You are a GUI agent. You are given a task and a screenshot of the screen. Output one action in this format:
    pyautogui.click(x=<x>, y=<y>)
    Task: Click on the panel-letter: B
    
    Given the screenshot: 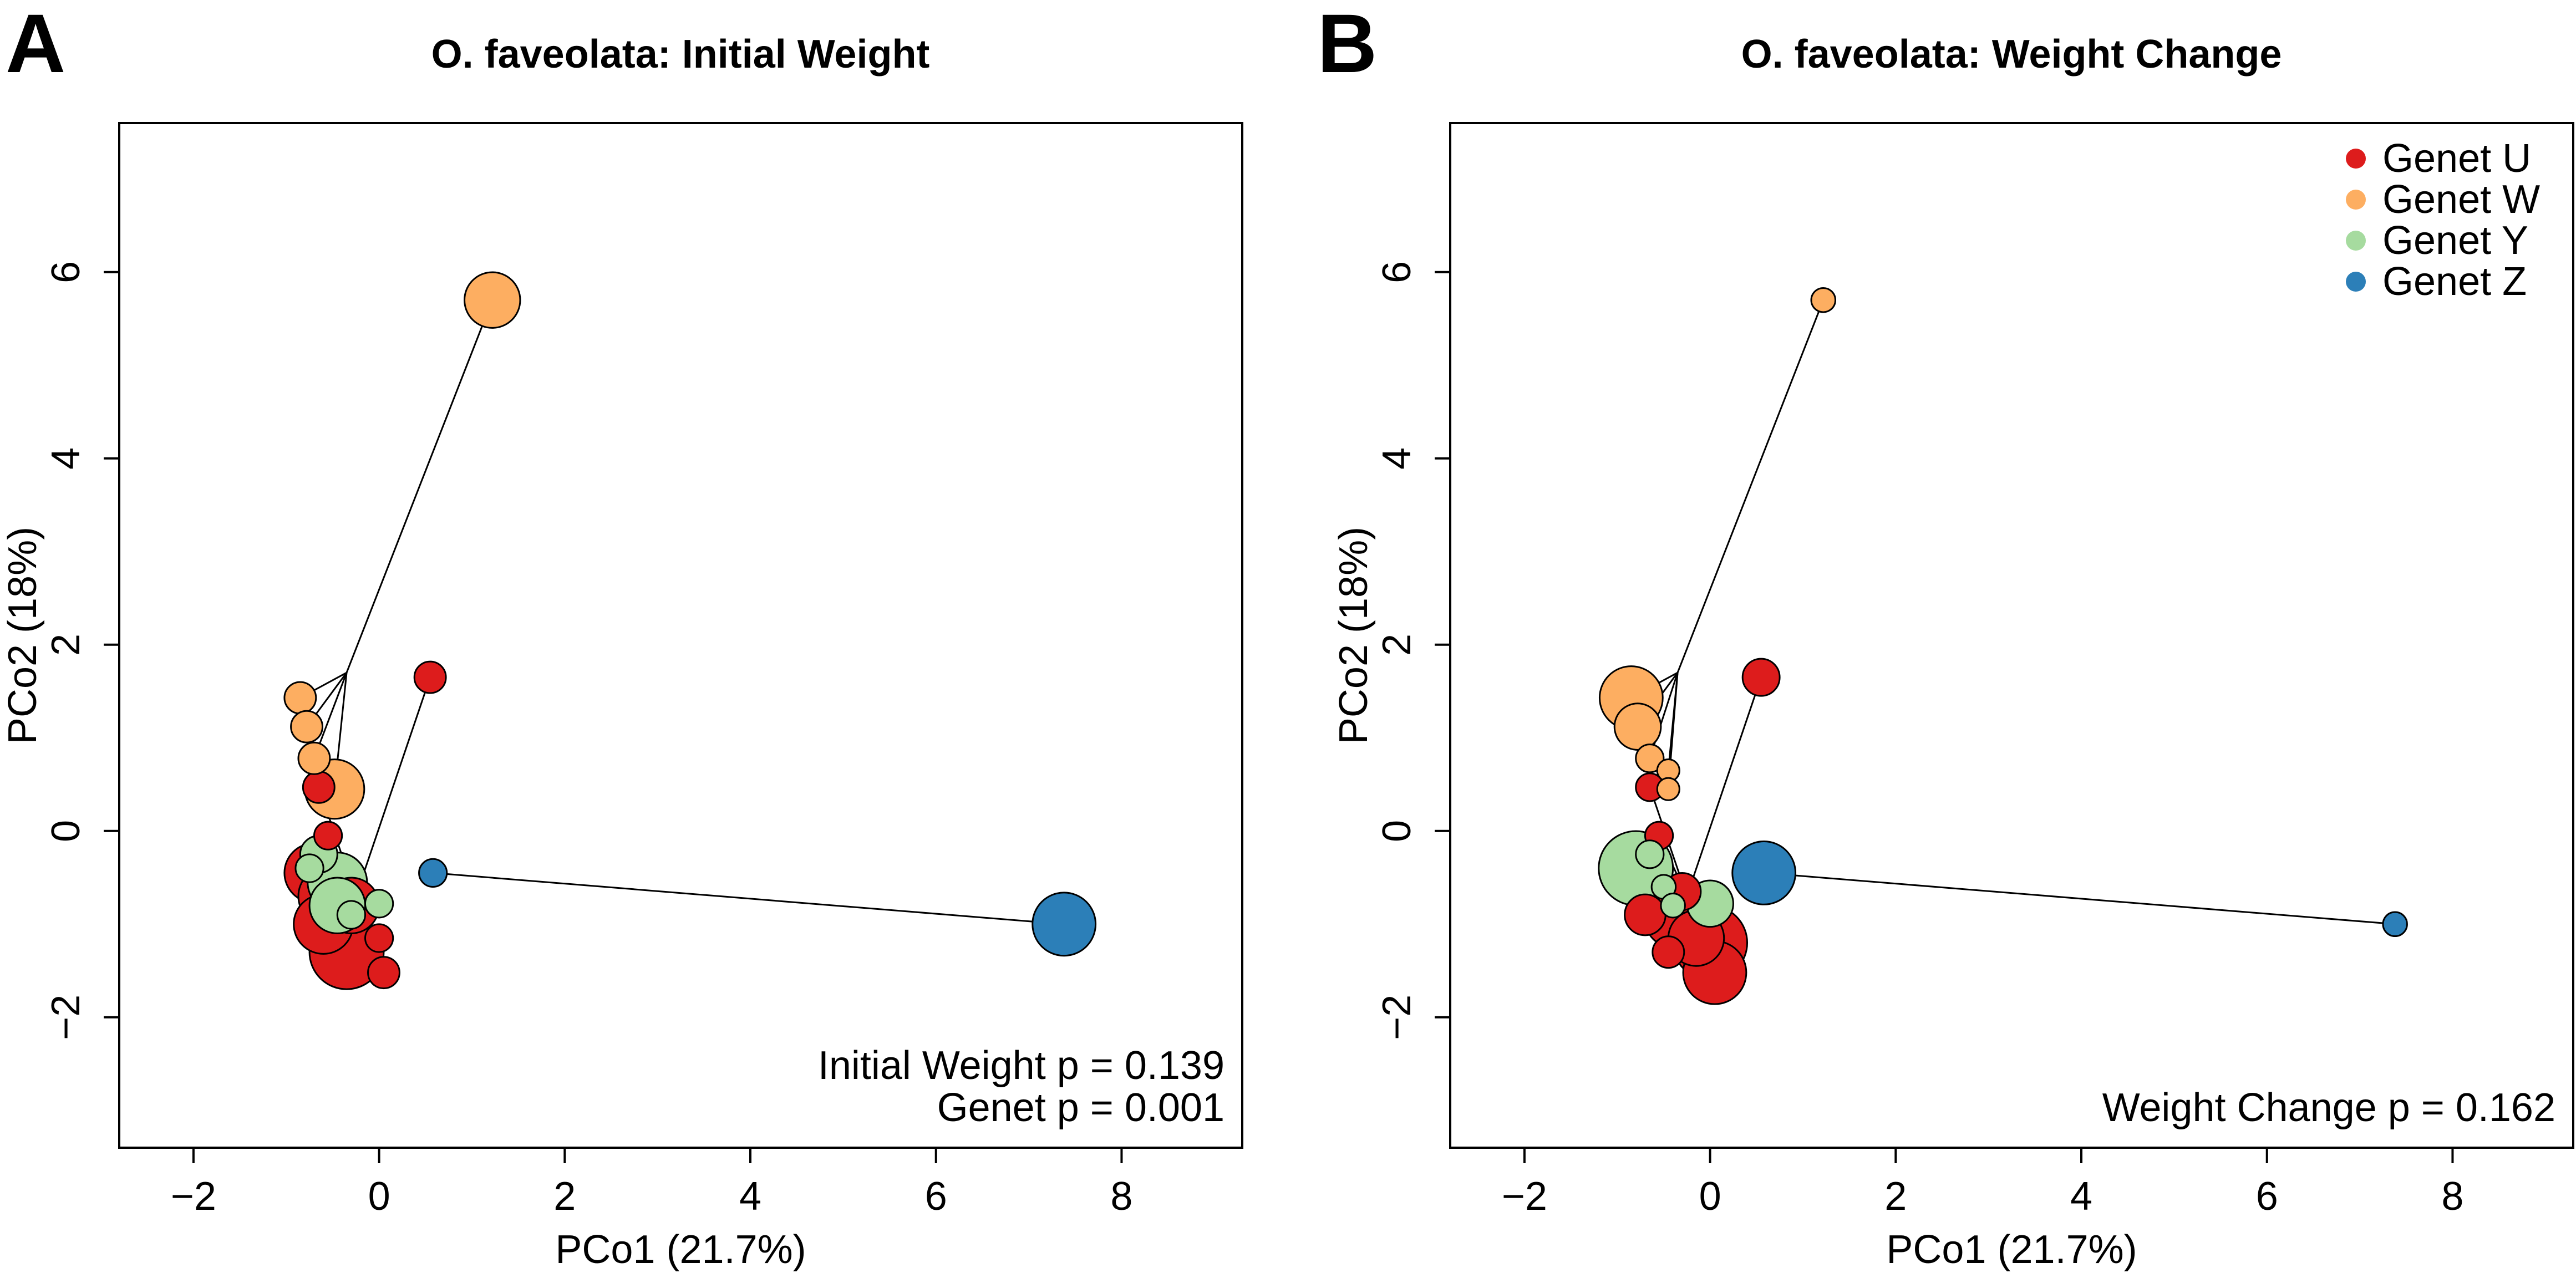 What is the action you would take?
    pyautogui.click(x=1347, y=45)
    